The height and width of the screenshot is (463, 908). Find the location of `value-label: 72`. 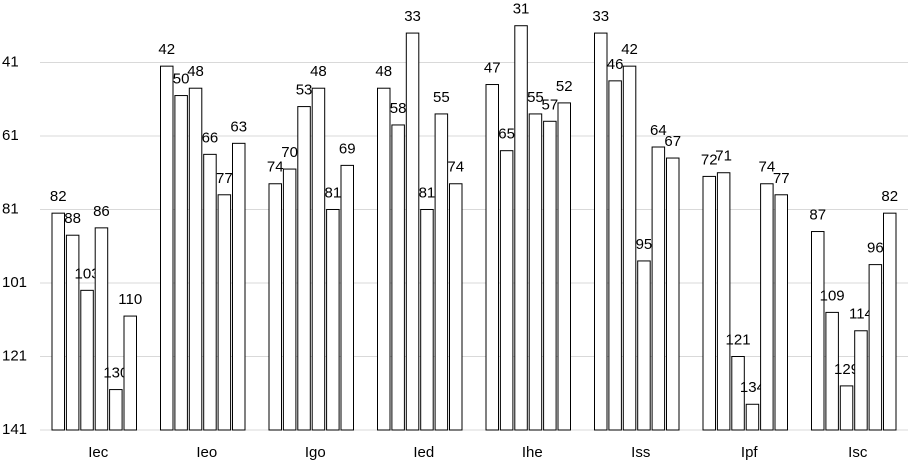

value-label: 72 is located at coordinates (709, 159).